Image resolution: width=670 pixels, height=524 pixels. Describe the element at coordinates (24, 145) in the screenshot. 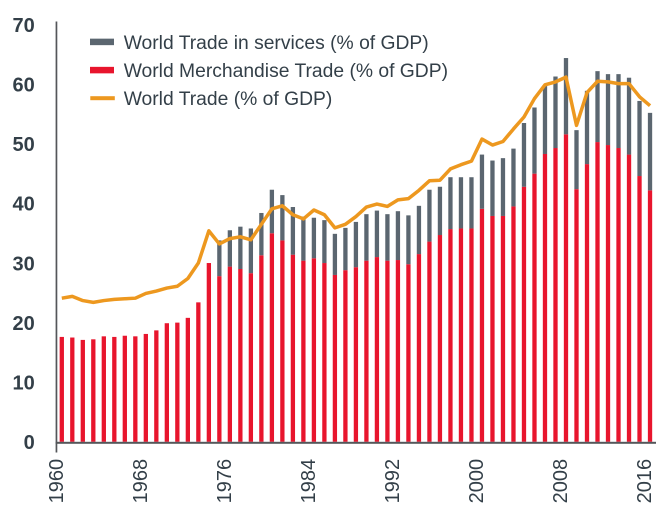

I see `svg-text: 50` at that location.